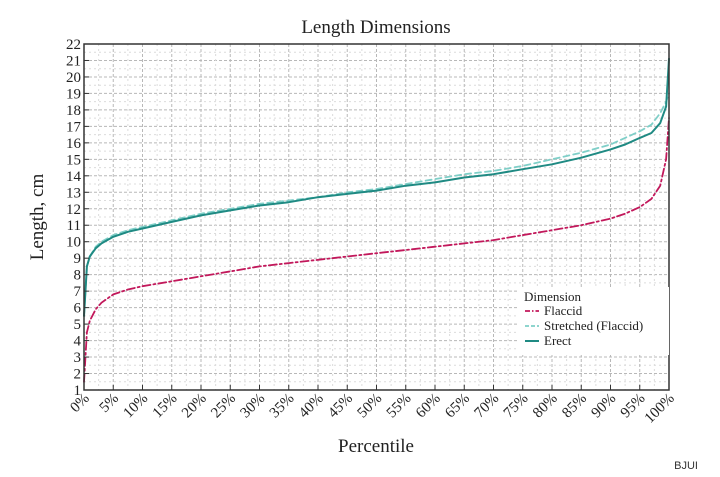 This screenshot has width=720, height=477. What do you see at coordinates (73, 243) in the screenshot?
I see `y-tick-label: 10` at bounding box center [73, 243].